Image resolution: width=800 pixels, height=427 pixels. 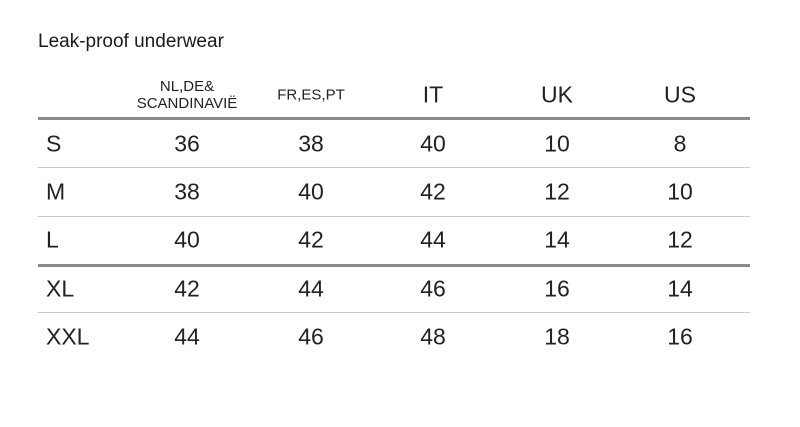 I want to click on size-cell: 48, so click(x=433, y=336).